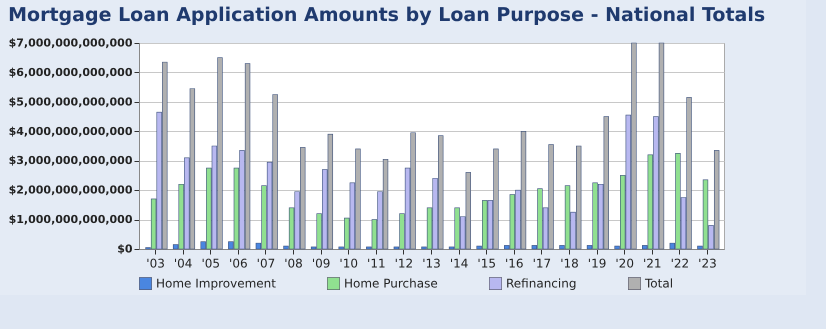 Image resolution: width=826 pixels, height=329 pixels. I want to click on legend-label: Total, so click(659, 283).